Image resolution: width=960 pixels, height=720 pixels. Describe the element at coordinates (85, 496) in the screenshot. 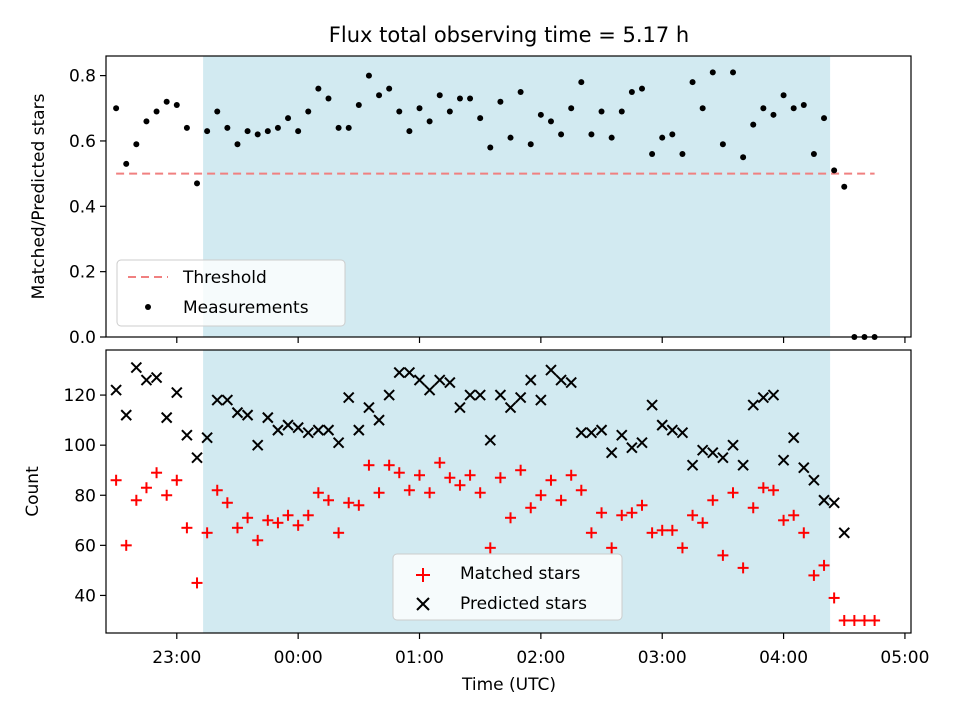

I see `bottom-ytick-label: 80` at that location.